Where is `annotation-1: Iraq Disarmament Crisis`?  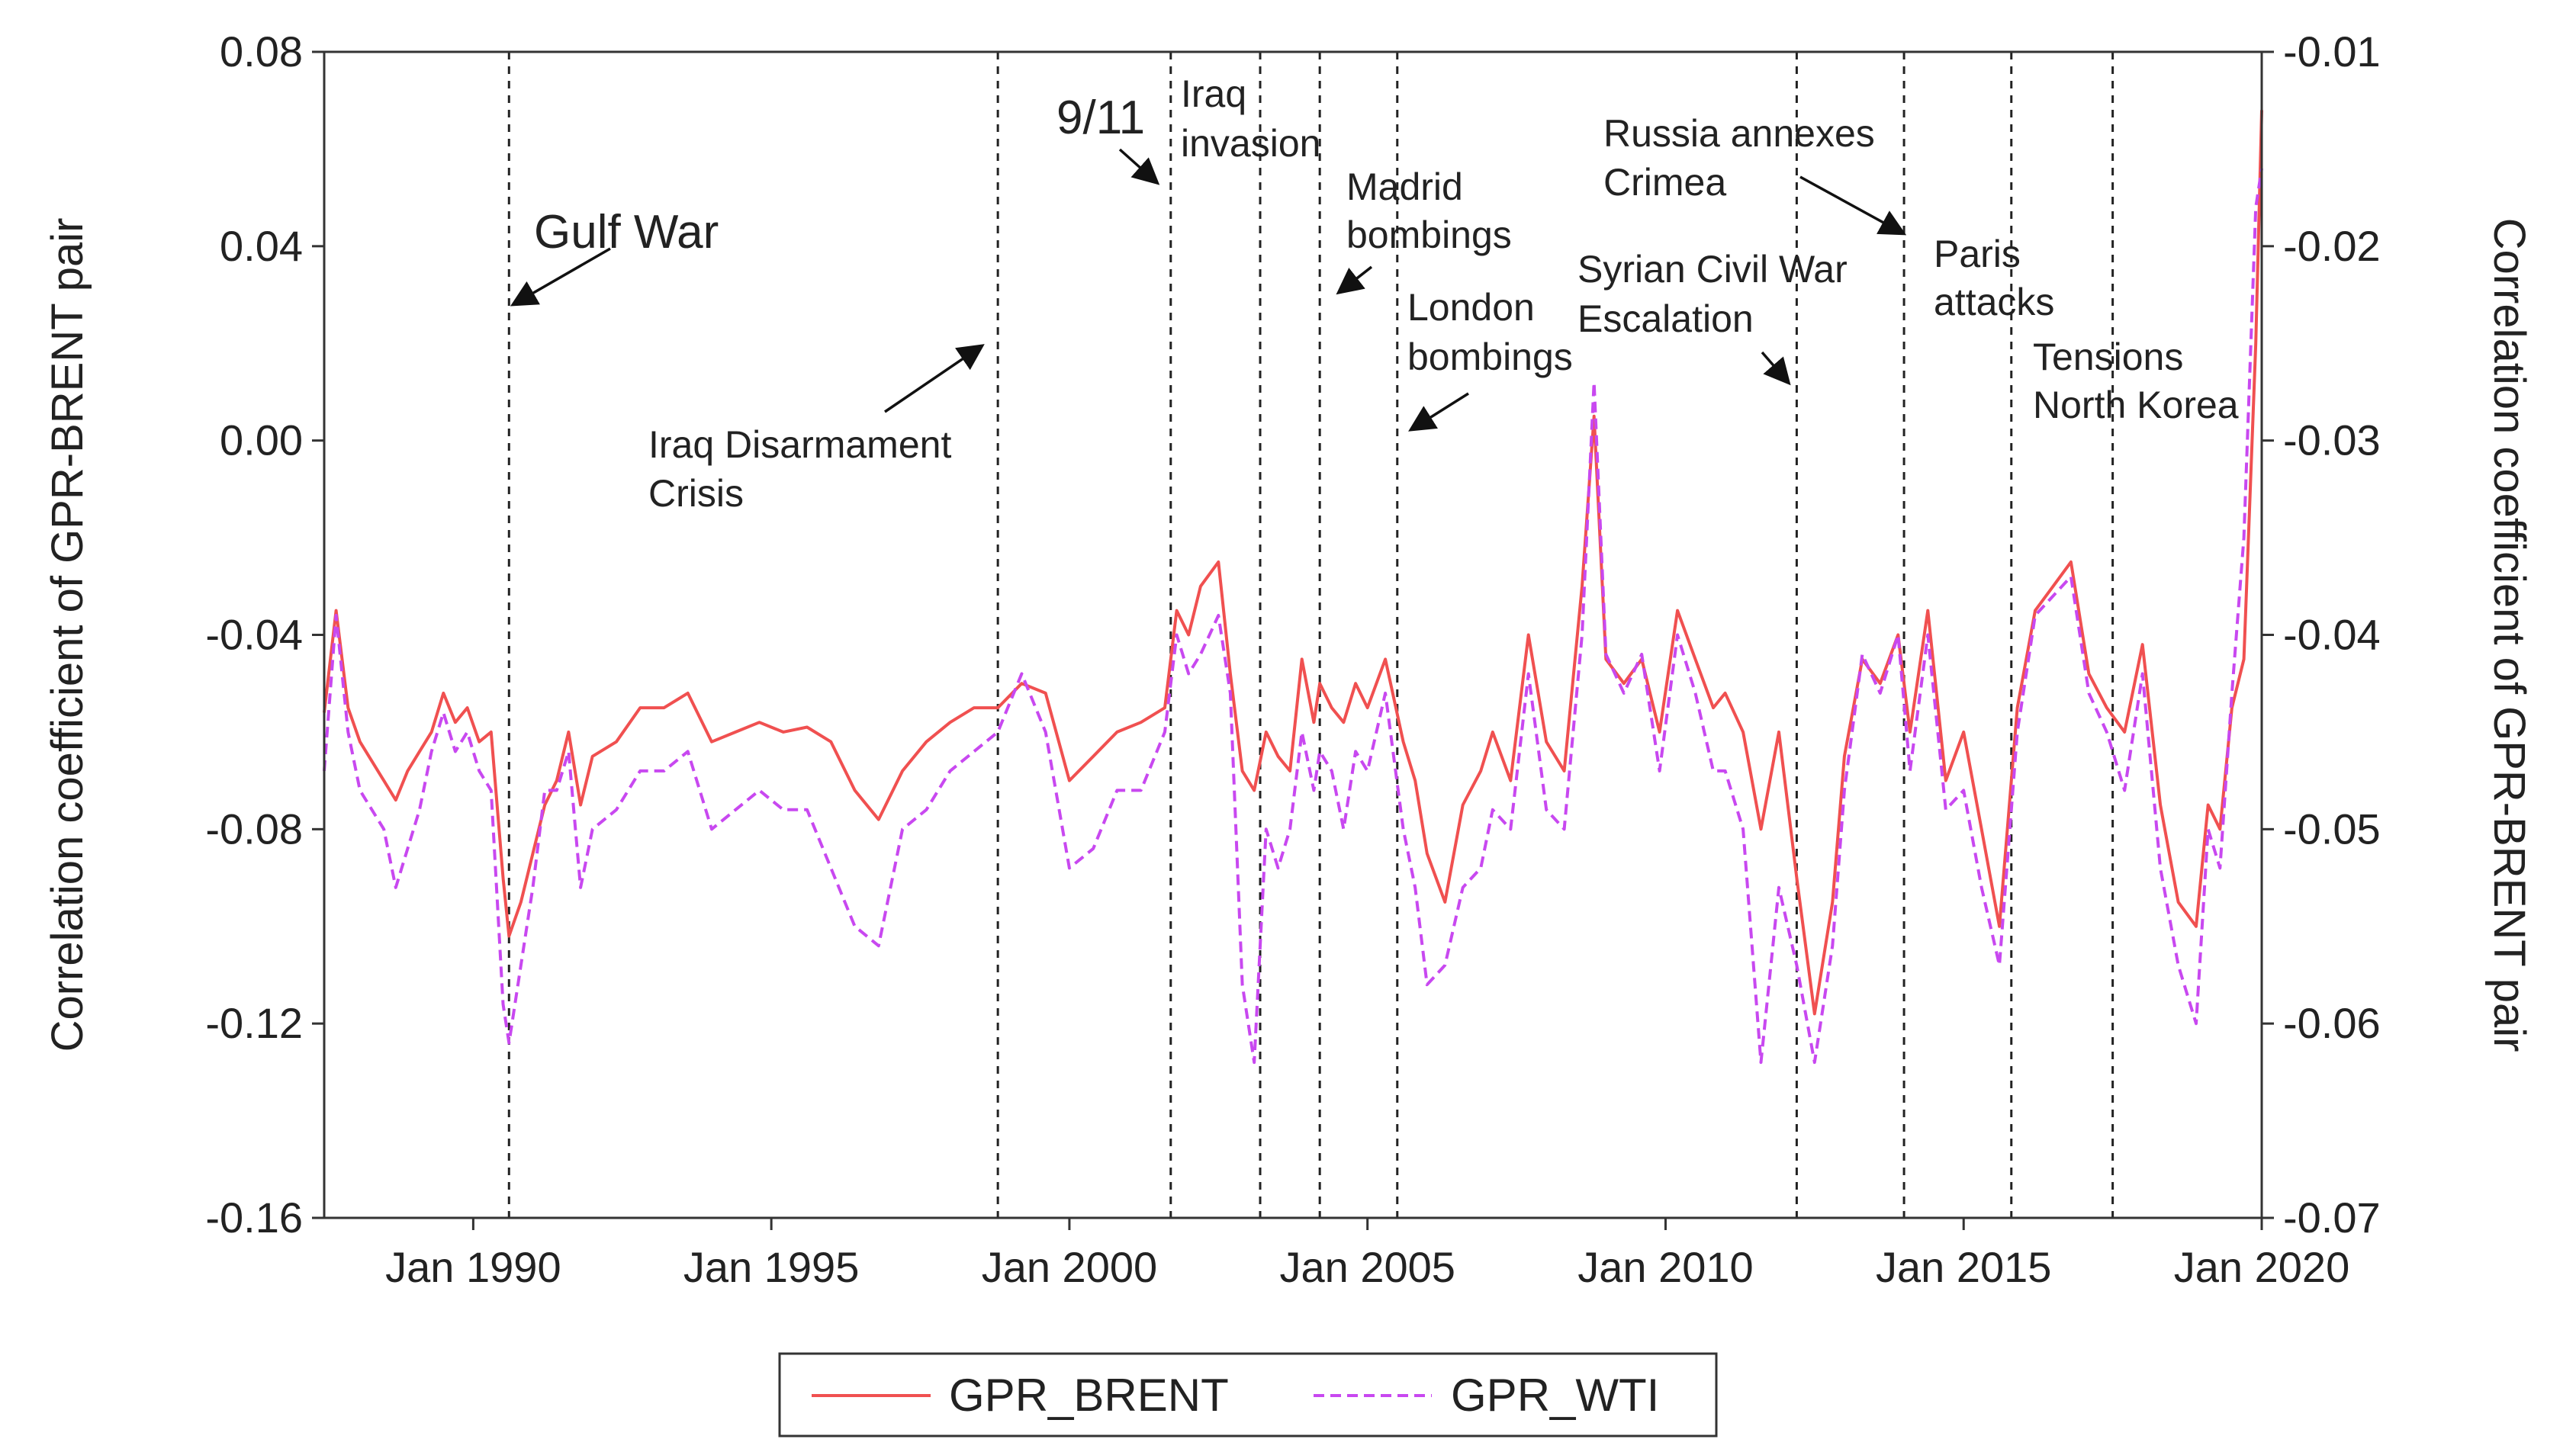 annotation-1: Iraq Disarmament Crisis is located at coordinates (816, 429).